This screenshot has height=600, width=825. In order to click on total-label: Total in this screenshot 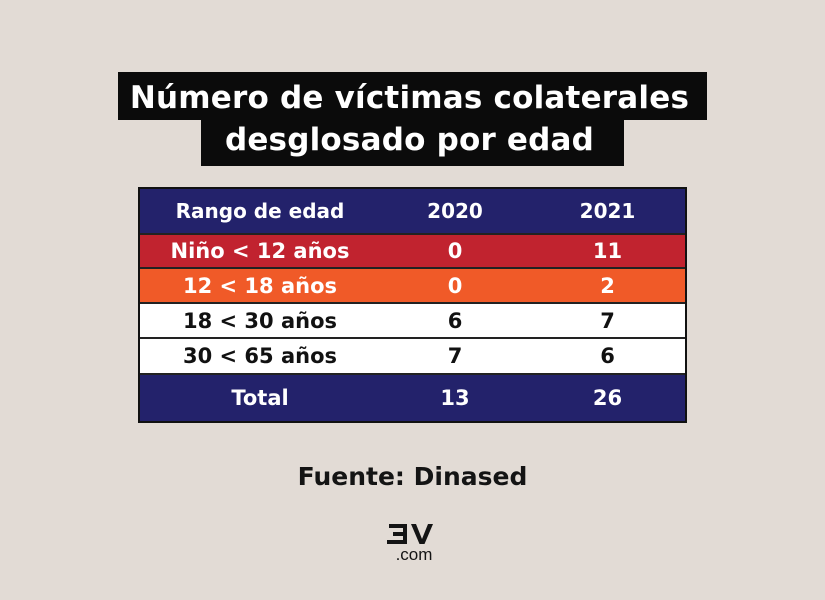, I will do `click(260, 398)`.